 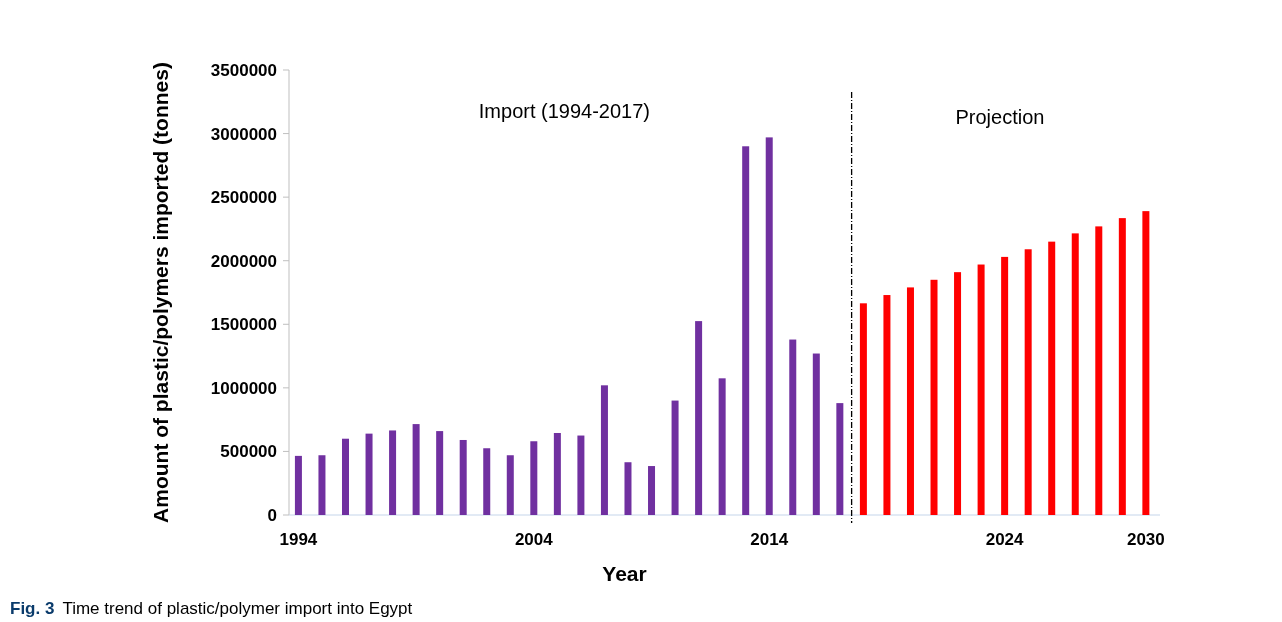 I want to click on text: Time trend of plastic/polymer import into Egypt, so click(x=237, y=608).